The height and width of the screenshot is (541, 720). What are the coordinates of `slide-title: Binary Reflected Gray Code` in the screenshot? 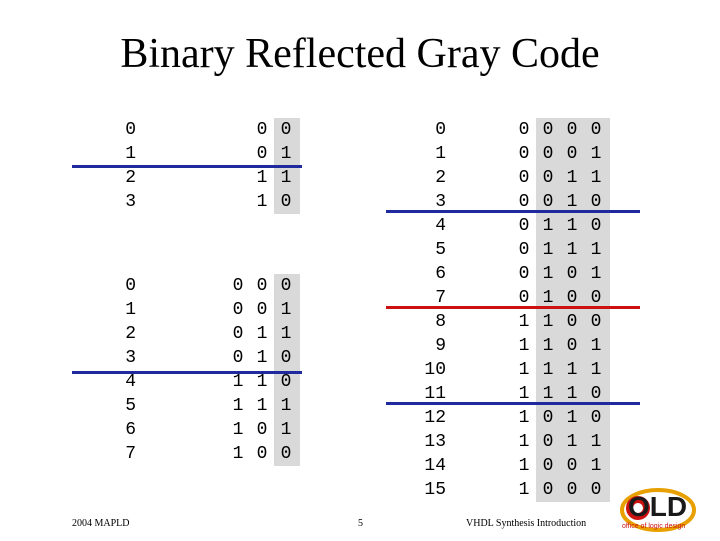 It's located at (360, 54).